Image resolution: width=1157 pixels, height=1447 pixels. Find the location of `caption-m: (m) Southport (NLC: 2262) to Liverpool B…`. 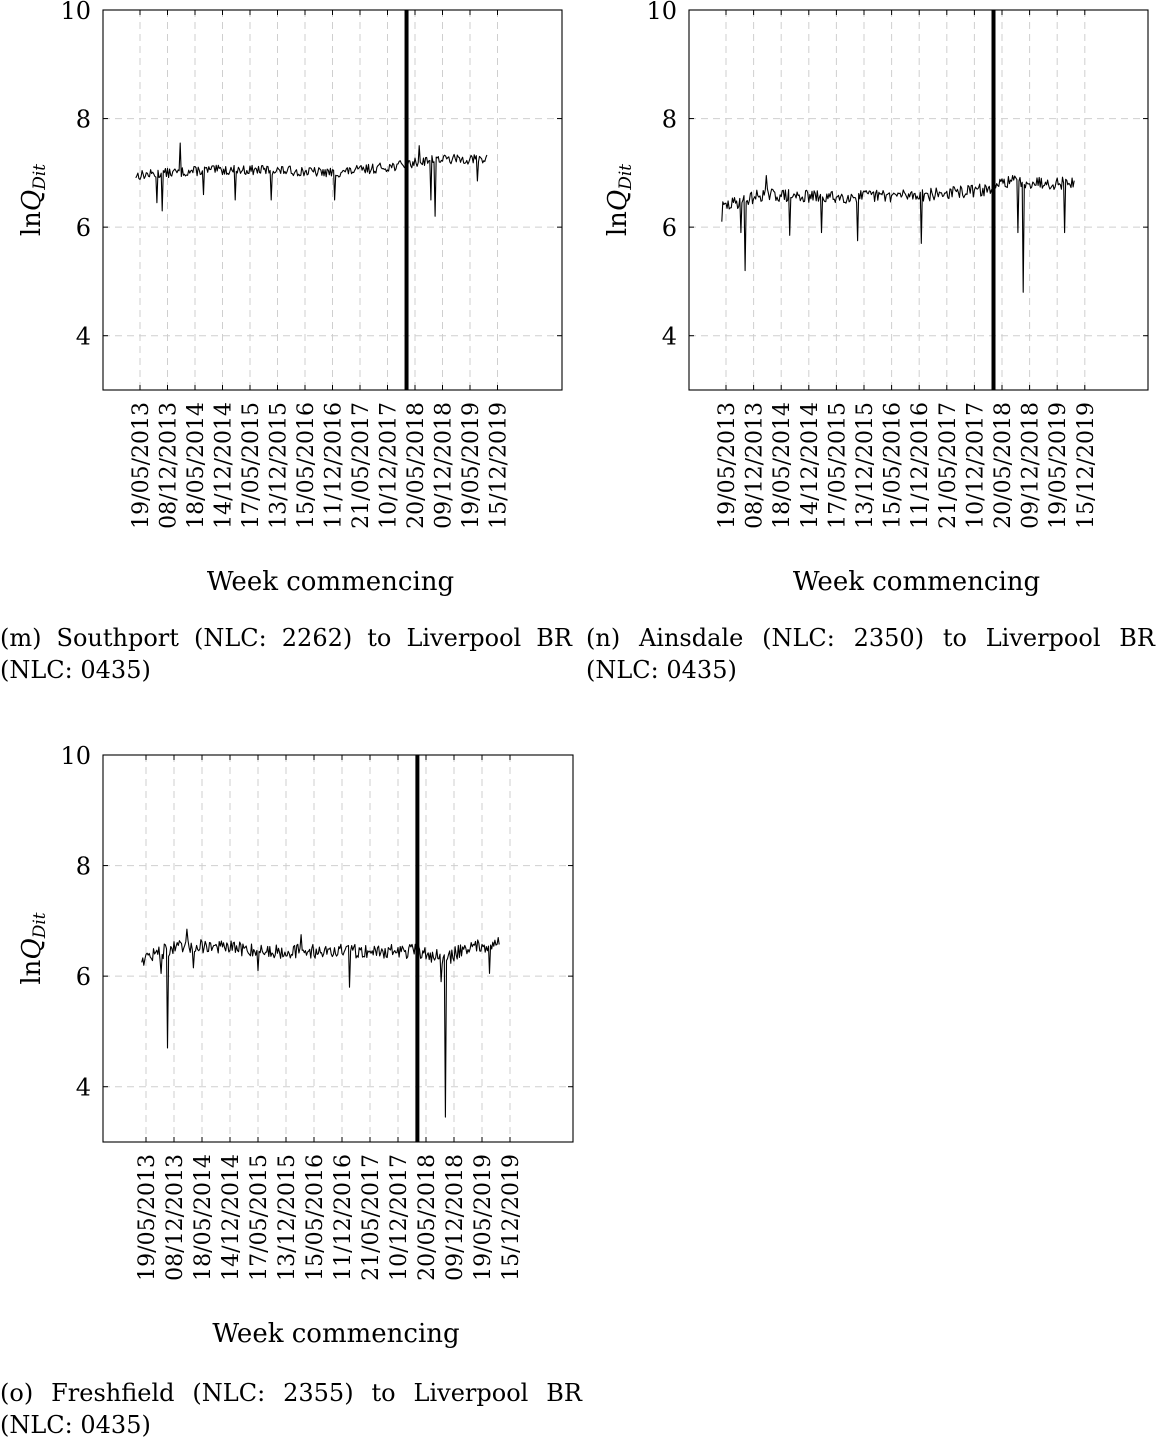

caption-m: (m) Southport (NLC: 2262) to Liverpool B… is located at coordinates (286, 654).